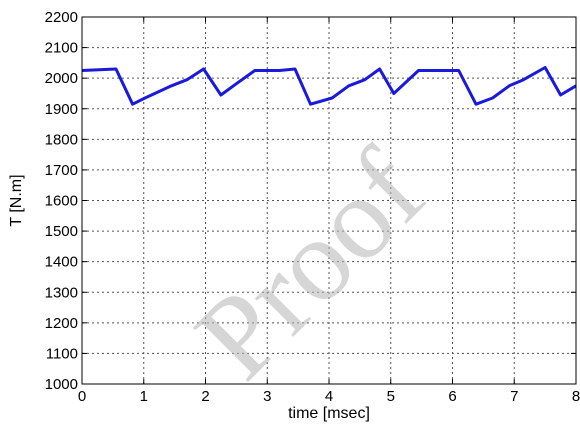 The image size is (580, 429). I want to click on series-layer, so click(329, 86).